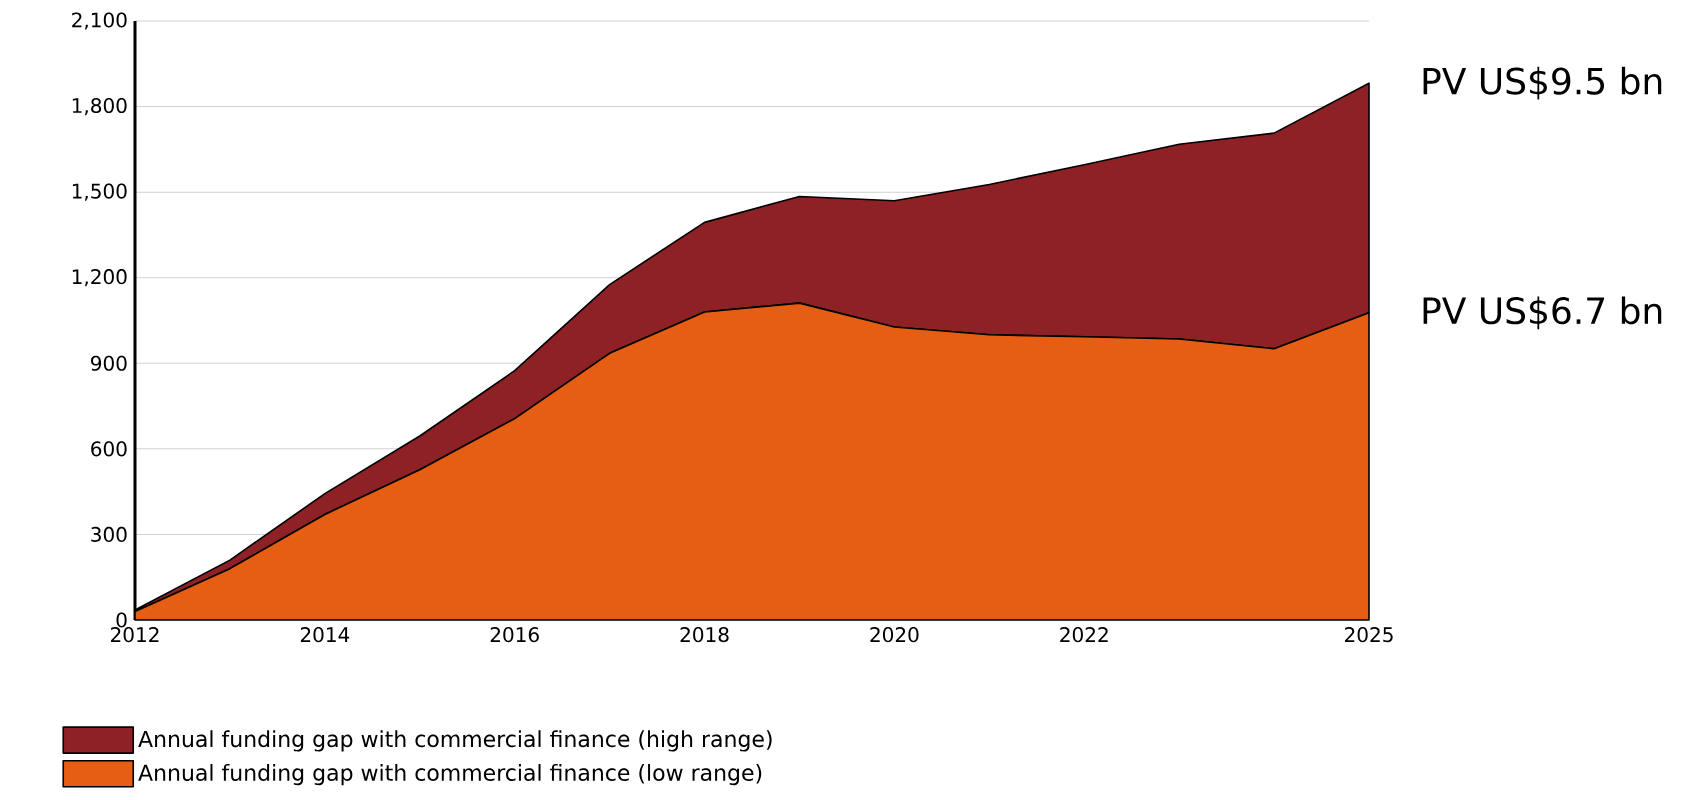 The height and width of the screenshot is (800, 1708). I want to click on x-tick-label: 2012, so click(135, 635).